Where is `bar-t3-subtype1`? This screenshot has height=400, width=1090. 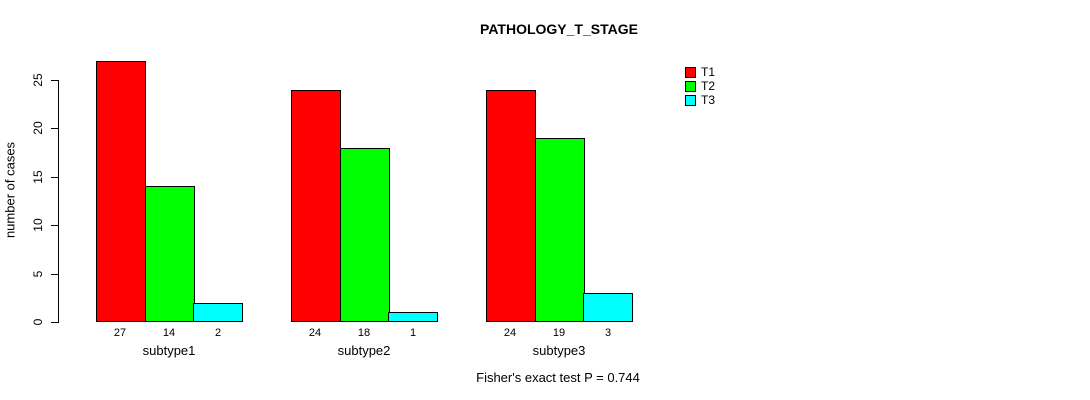
bar-t3-subtype1 is located at coordinates (218, 312).